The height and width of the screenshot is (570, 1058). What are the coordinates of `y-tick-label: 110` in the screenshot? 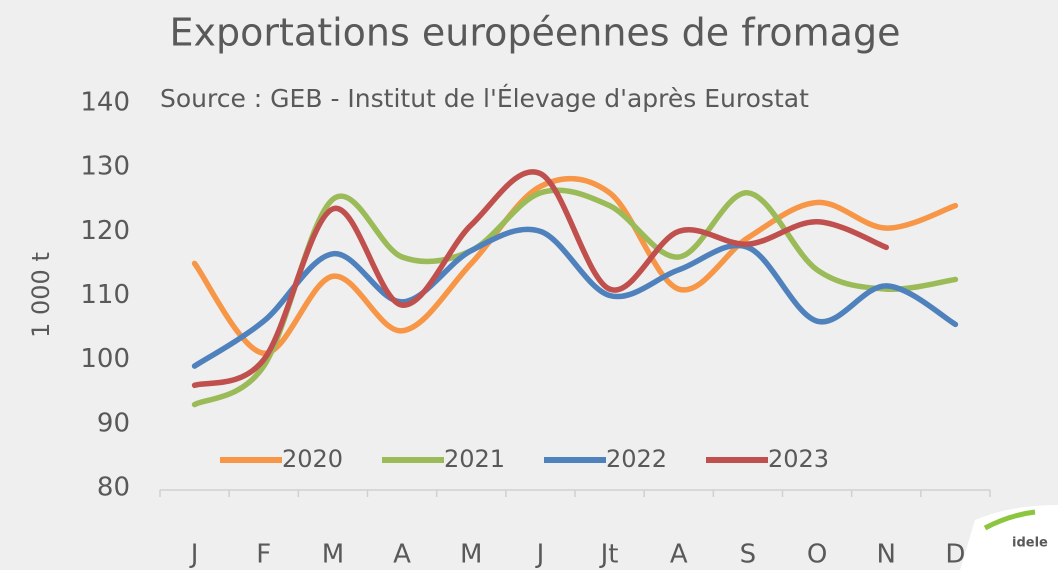 It's located at (105, 295).